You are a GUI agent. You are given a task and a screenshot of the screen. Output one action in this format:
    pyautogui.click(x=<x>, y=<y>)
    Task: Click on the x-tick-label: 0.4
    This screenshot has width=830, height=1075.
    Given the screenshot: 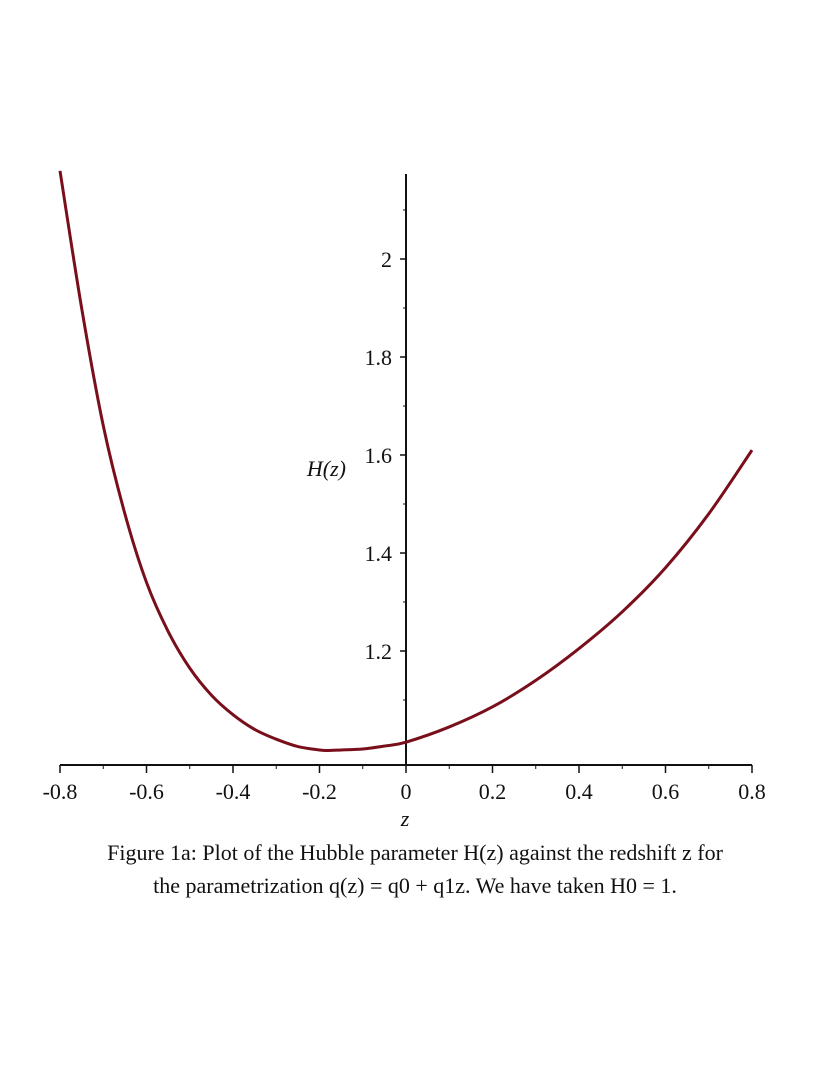 What is the action you would take?
    pyautogui.click(x=579, y=791)
    